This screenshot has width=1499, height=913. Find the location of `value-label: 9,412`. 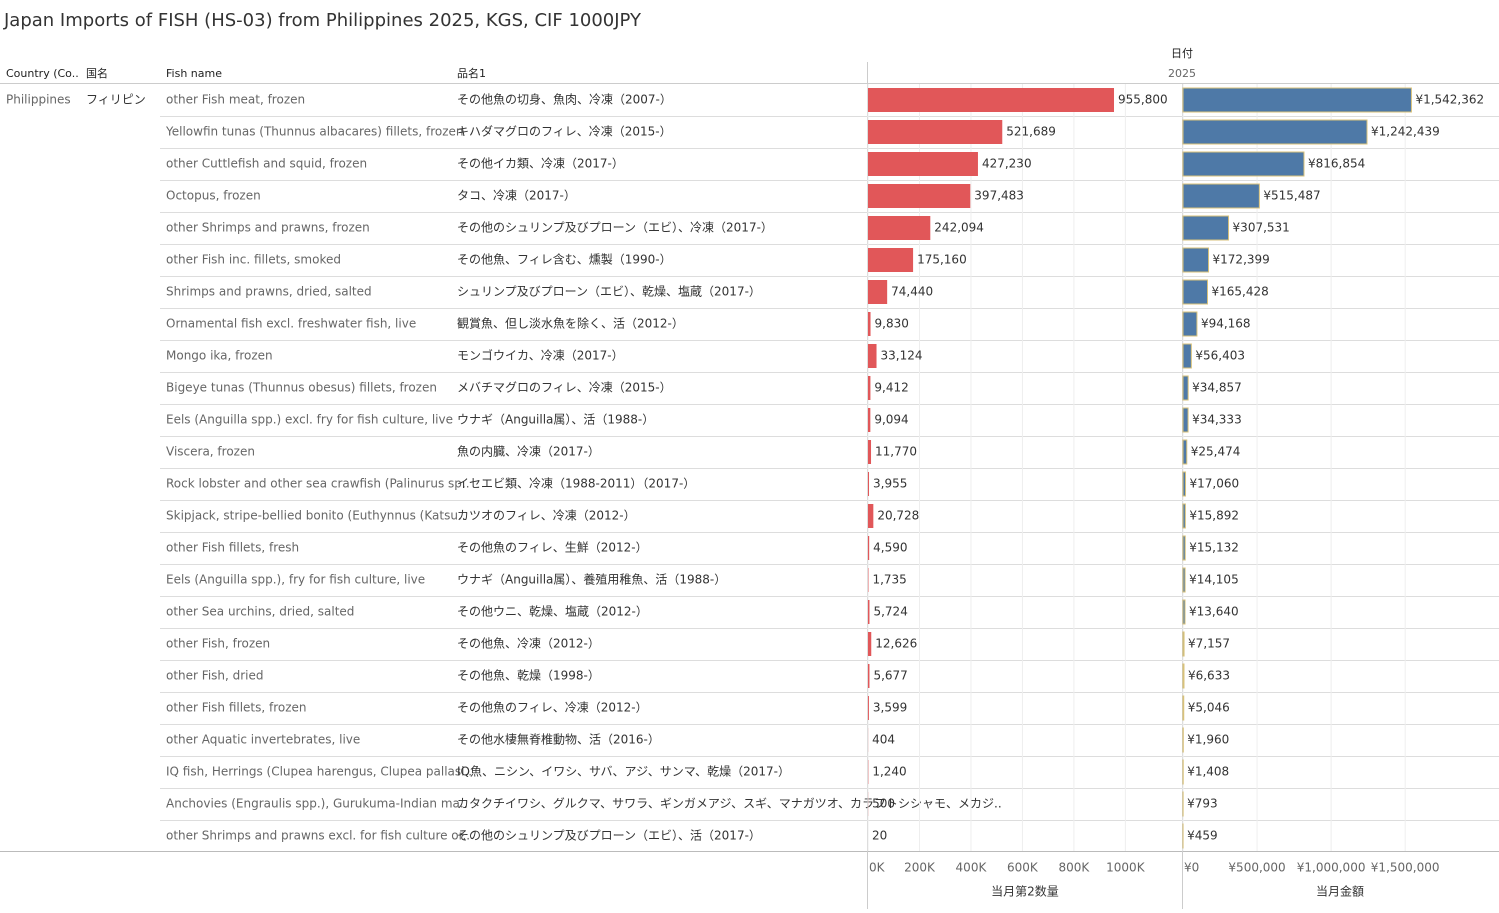

value-label: 9,412 is located at coordinates (891, 388).